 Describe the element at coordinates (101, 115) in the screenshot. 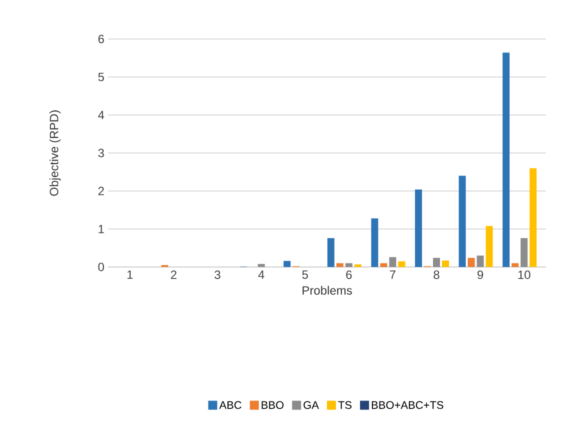

I see `y-tick-label: 4` at that location.